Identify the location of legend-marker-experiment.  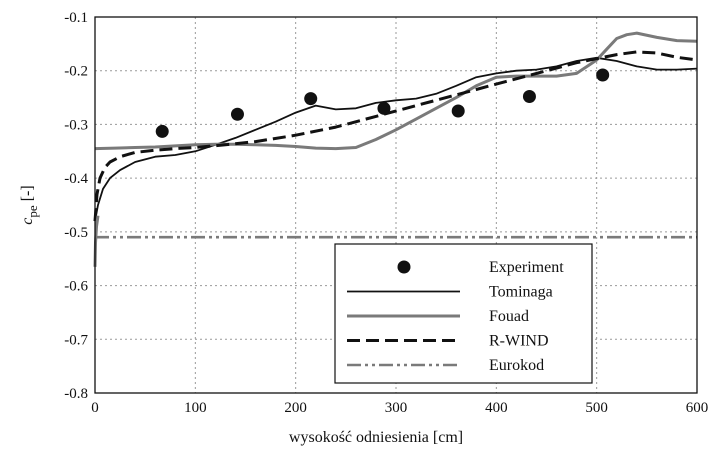
(404, 267).